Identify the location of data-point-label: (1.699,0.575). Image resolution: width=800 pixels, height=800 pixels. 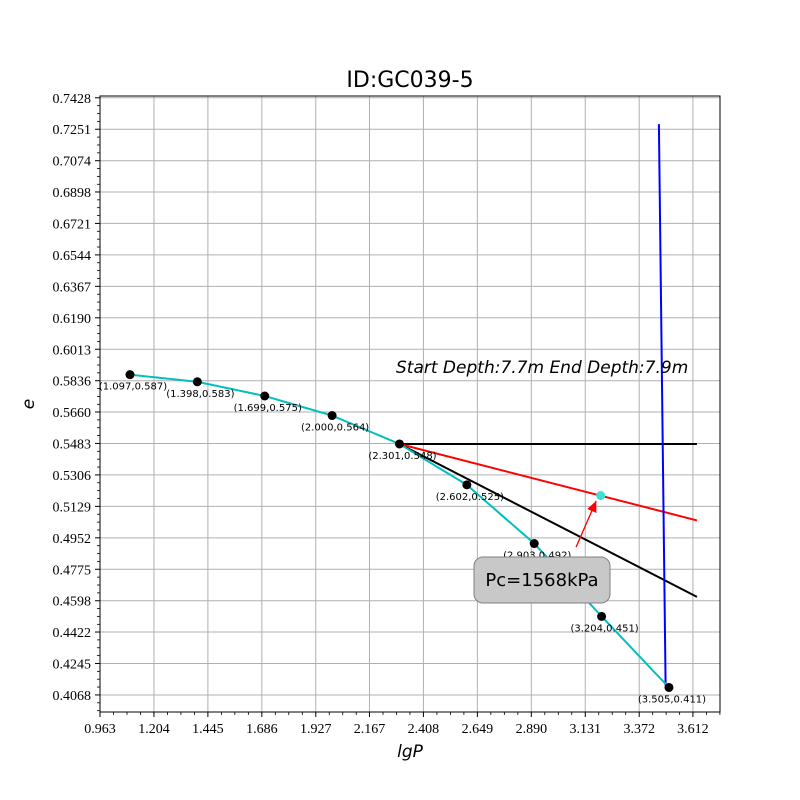
(268, 408).